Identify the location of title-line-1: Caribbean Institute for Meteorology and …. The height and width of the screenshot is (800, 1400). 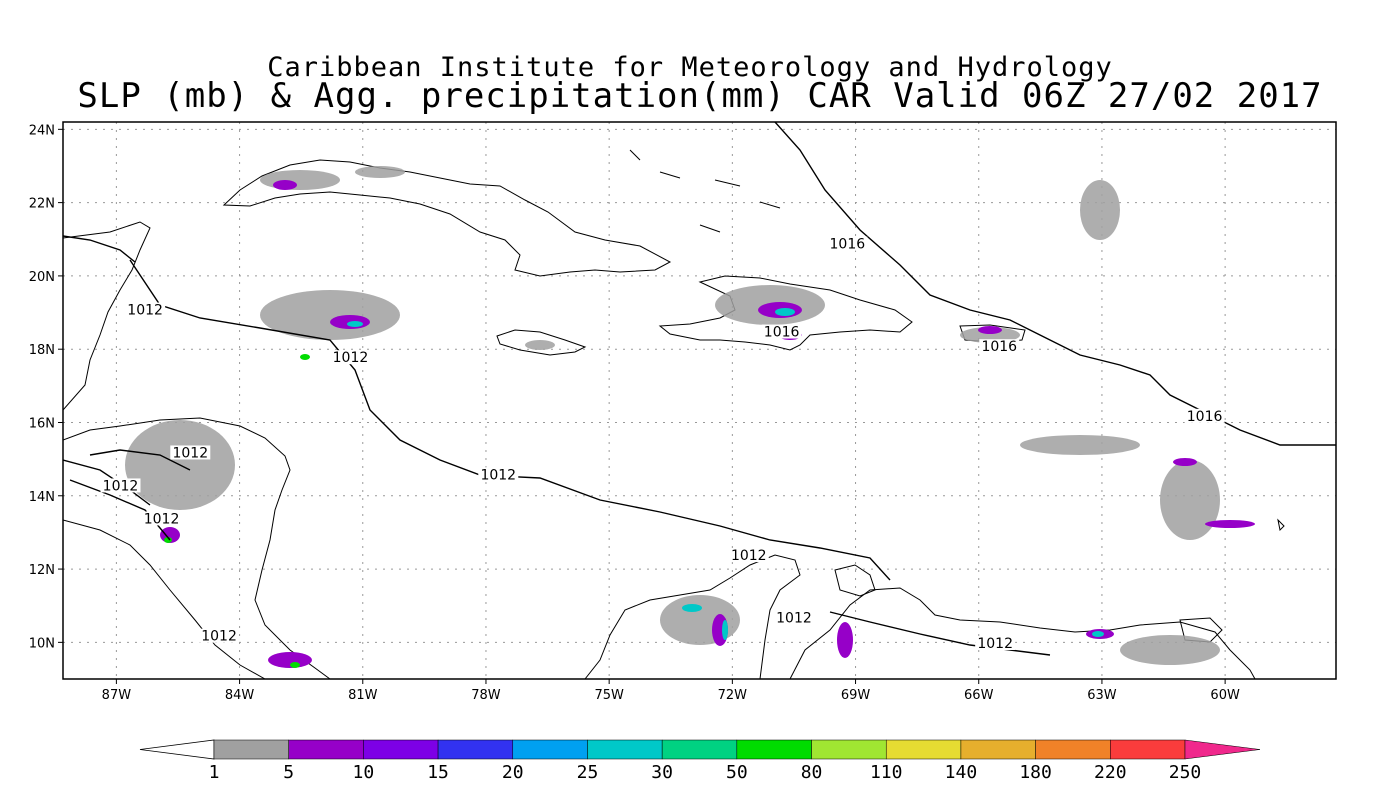
(690, 67).